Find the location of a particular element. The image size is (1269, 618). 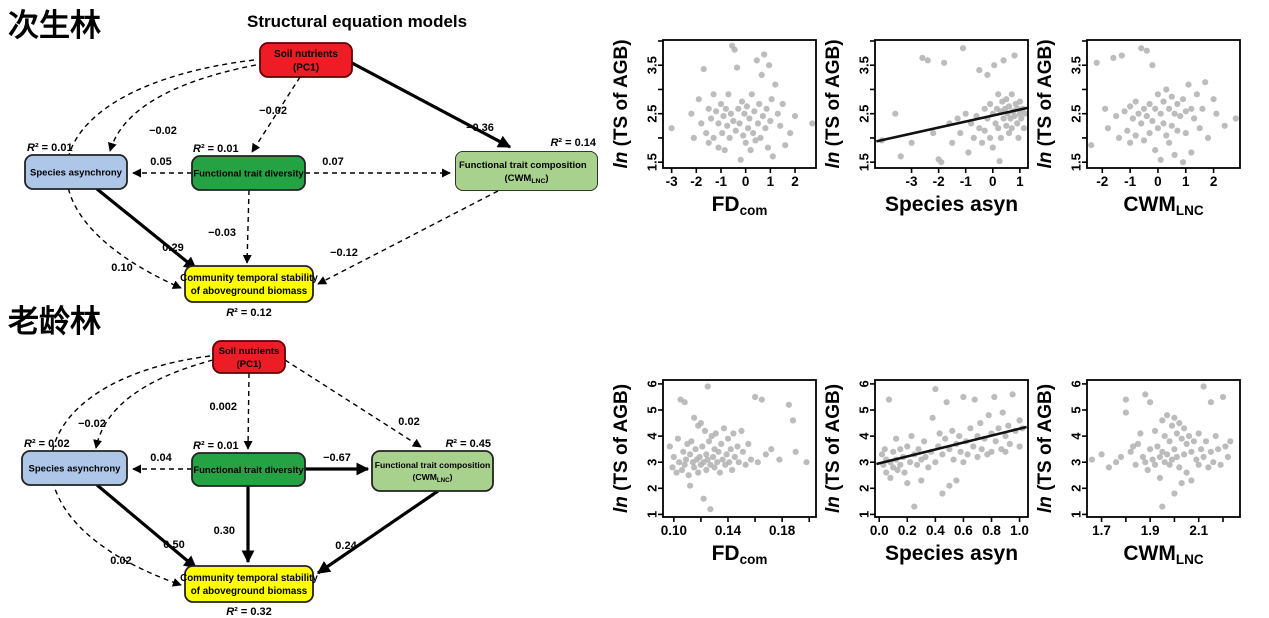

y-tick-label: 3.5 is located at coordinates (1075, 65).